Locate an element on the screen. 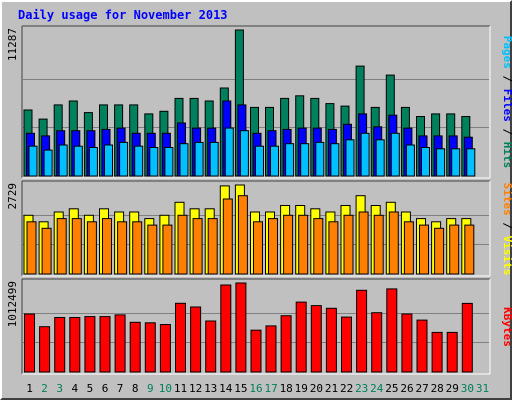  tick-label-28: 28 is located at coordinates (437, 388).